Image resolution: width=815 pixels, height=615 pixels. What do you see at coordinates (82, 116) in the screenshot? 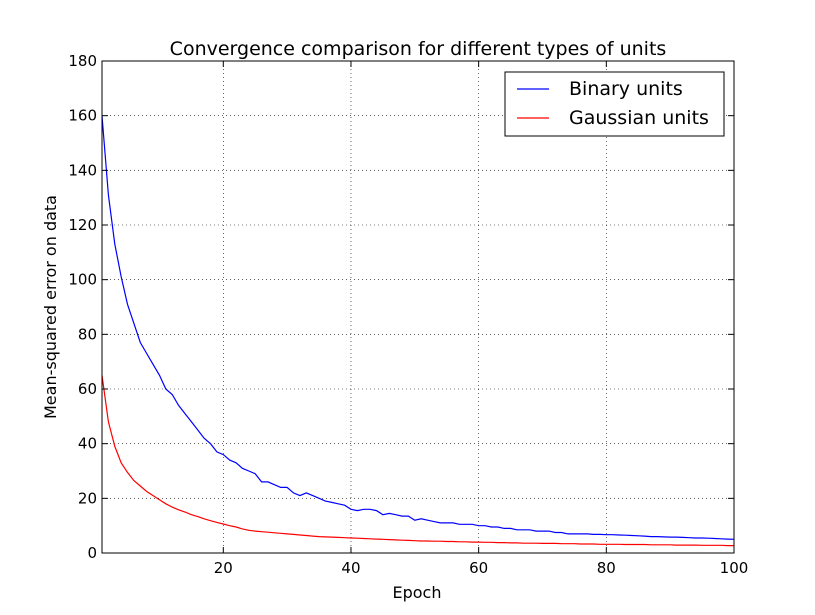
I see `y-tick-label: 160` at bounding box center [82, 116].